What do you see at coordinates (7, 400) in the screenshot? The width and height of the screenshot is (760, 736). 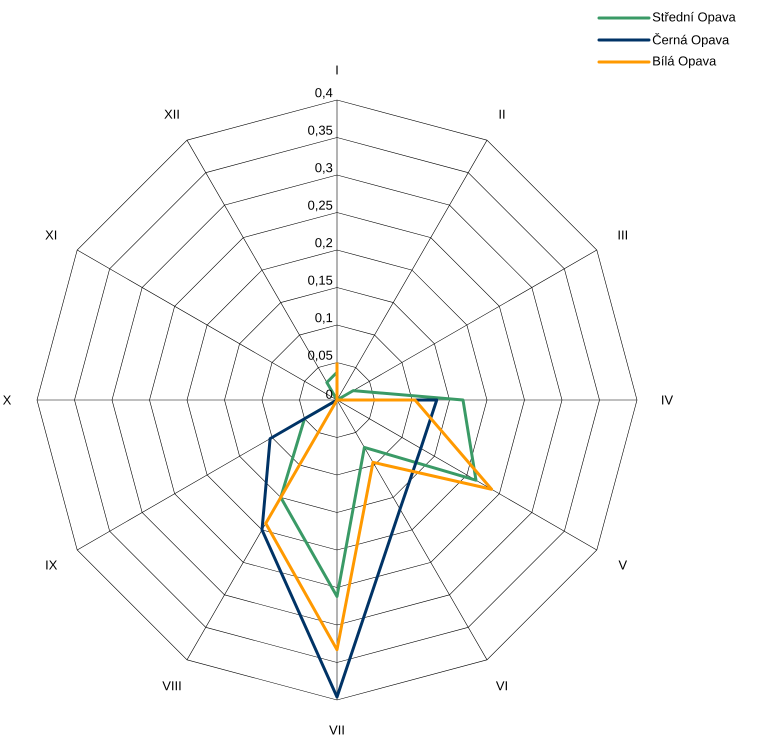 I see `spoke-label: X` at bounding box center [7, 400].